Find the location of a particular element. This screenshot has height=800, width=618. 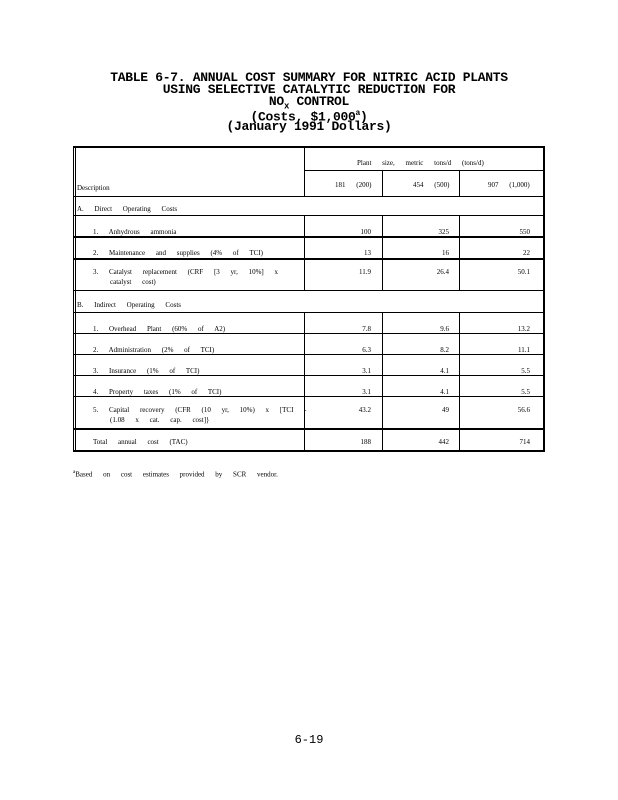

table-title-line3: NOx CONTROL is located at coordinates (309, 103).